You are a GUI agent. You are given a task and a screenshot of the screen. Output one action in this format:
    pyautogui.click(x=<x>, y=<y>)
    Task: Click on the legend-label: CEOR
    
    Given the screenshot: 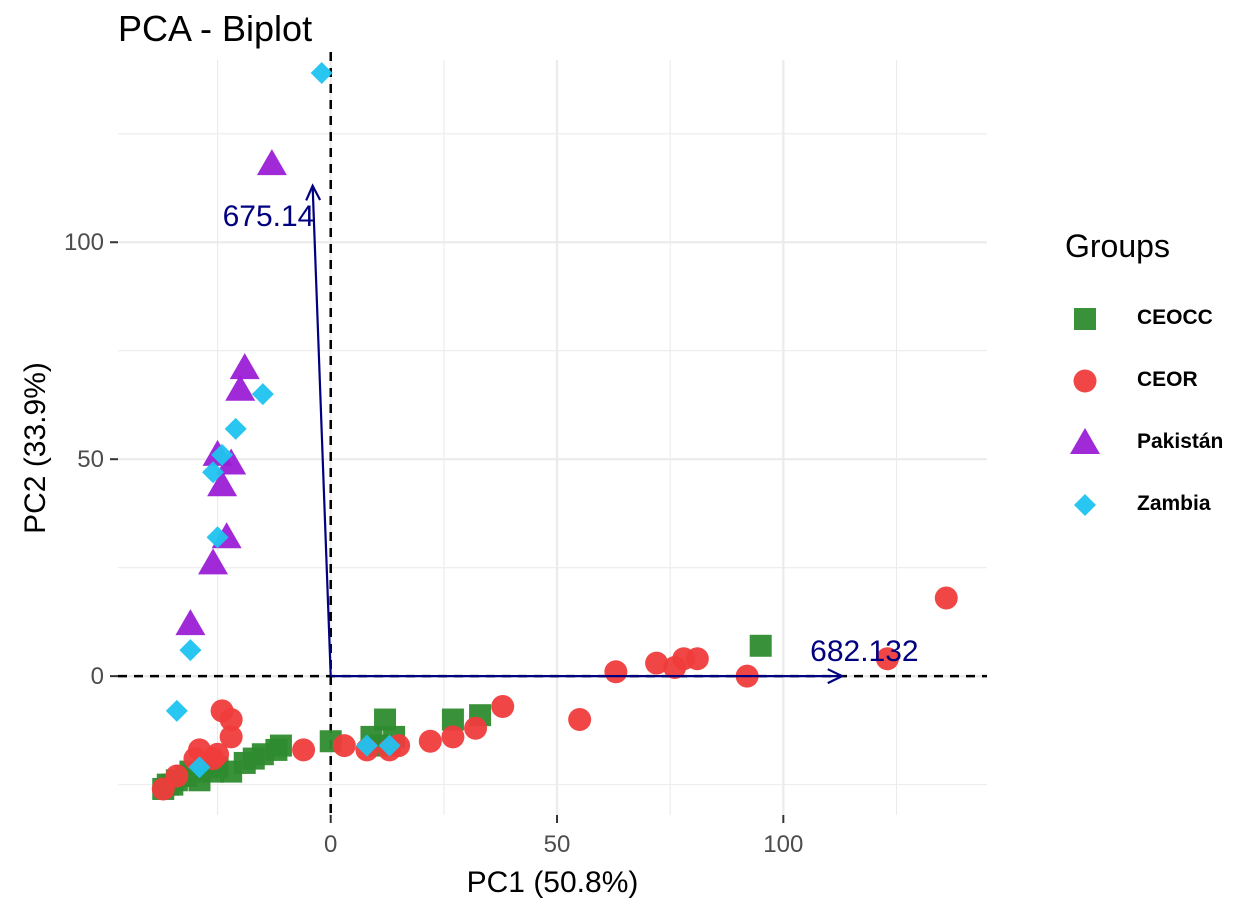 What is the action you would take?
    pyautogui.click(x=1167, y=379)
    